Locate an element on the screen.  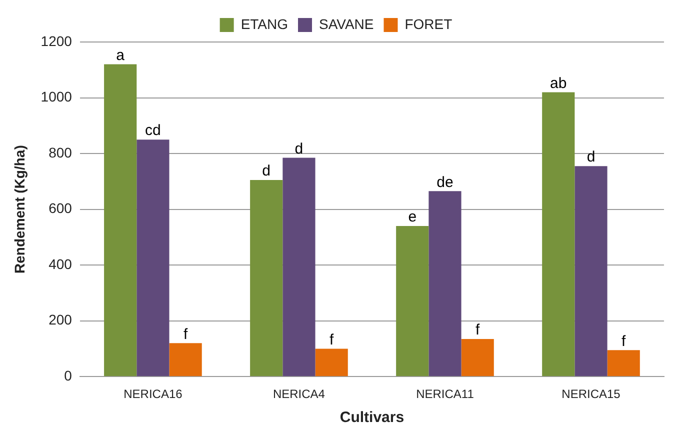
y-tick-label: 200 is located at coordinates (60, 320).